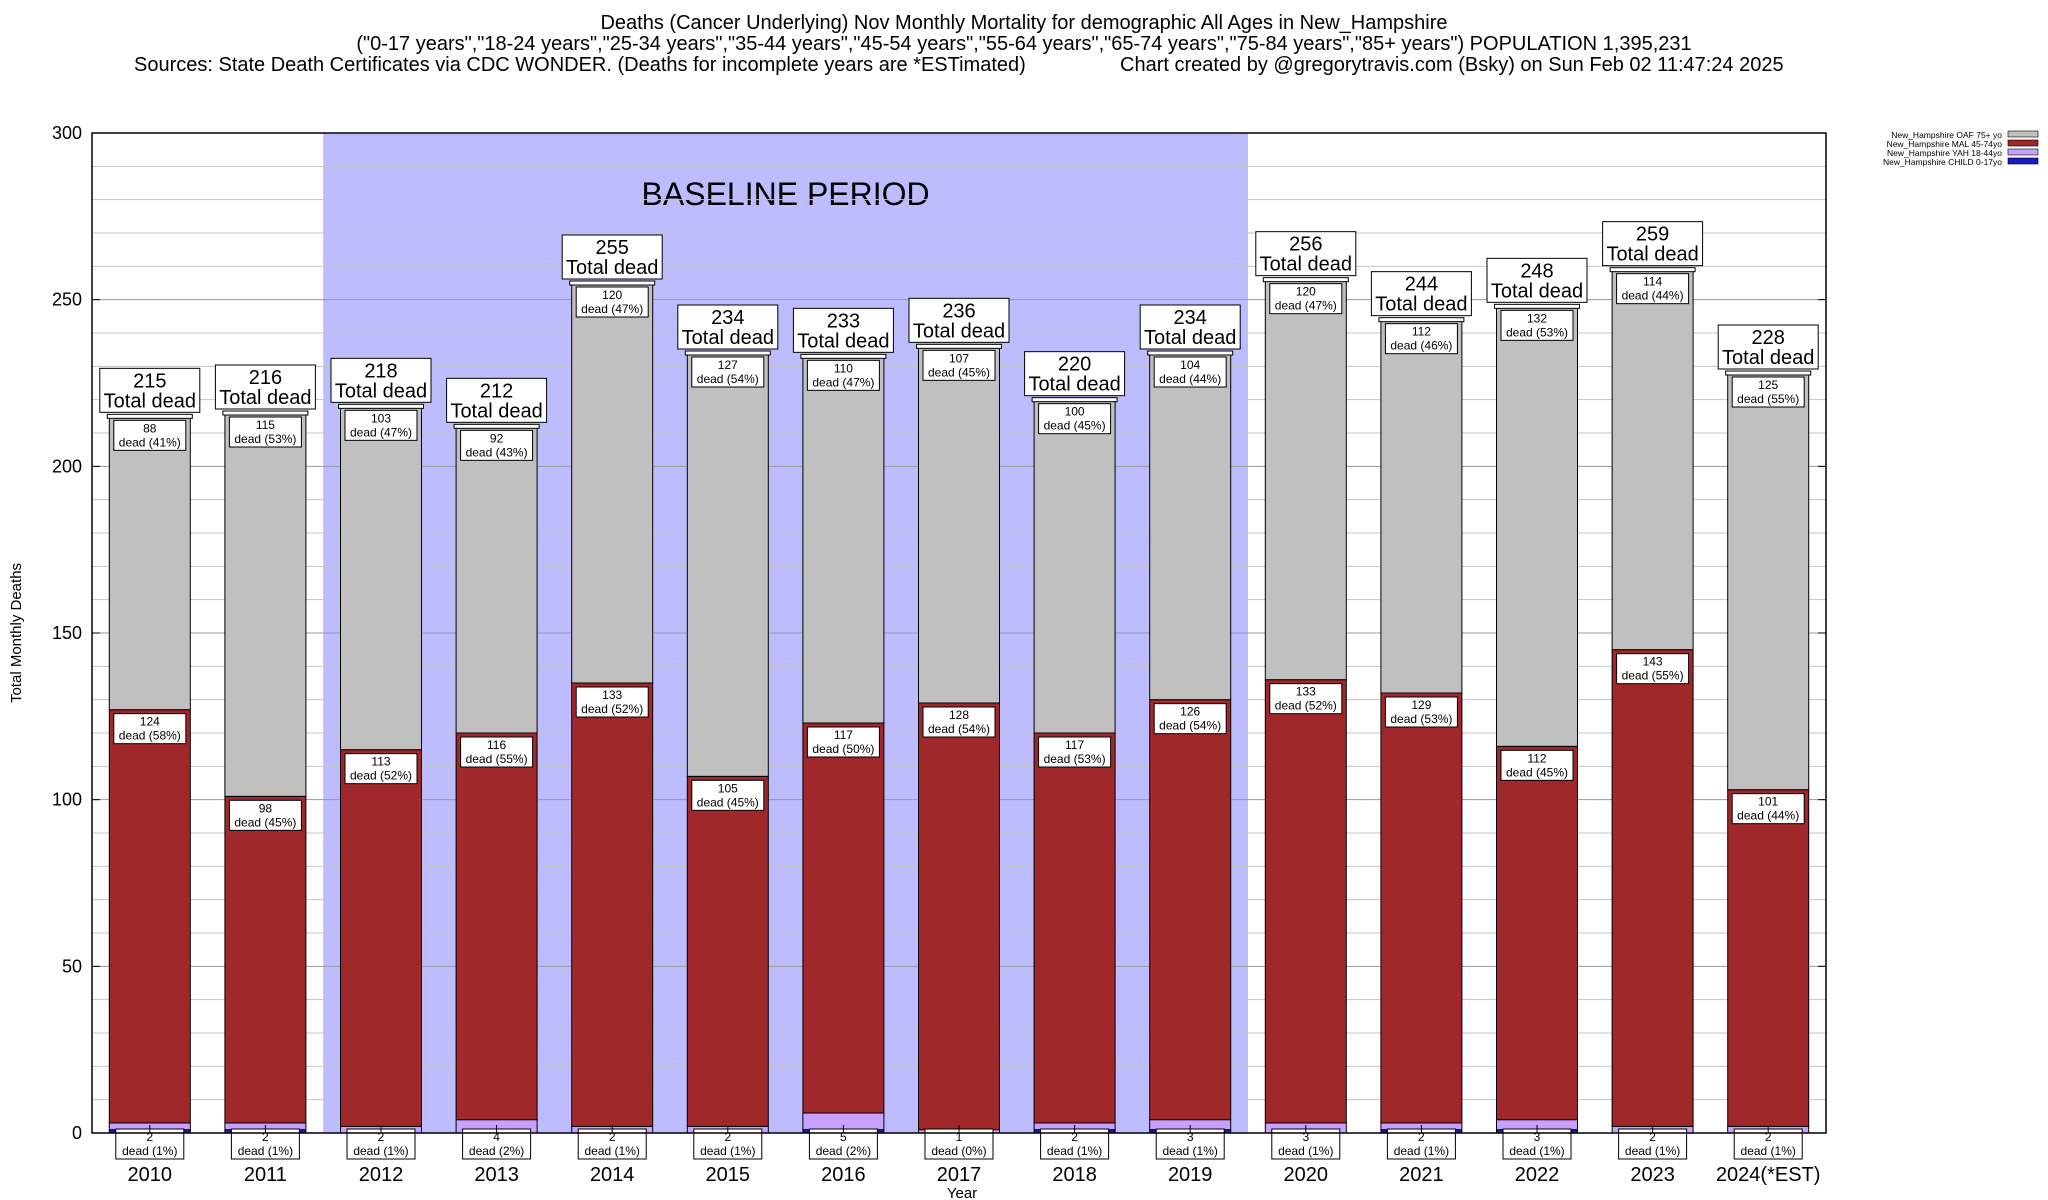 The width and height of the screenshot is (2048, 1200). What do you see at coordinates (1190, 726) in the screenshot?
I see `mal-label-pct: dead (54%)` at bounding box center [1190, 726].